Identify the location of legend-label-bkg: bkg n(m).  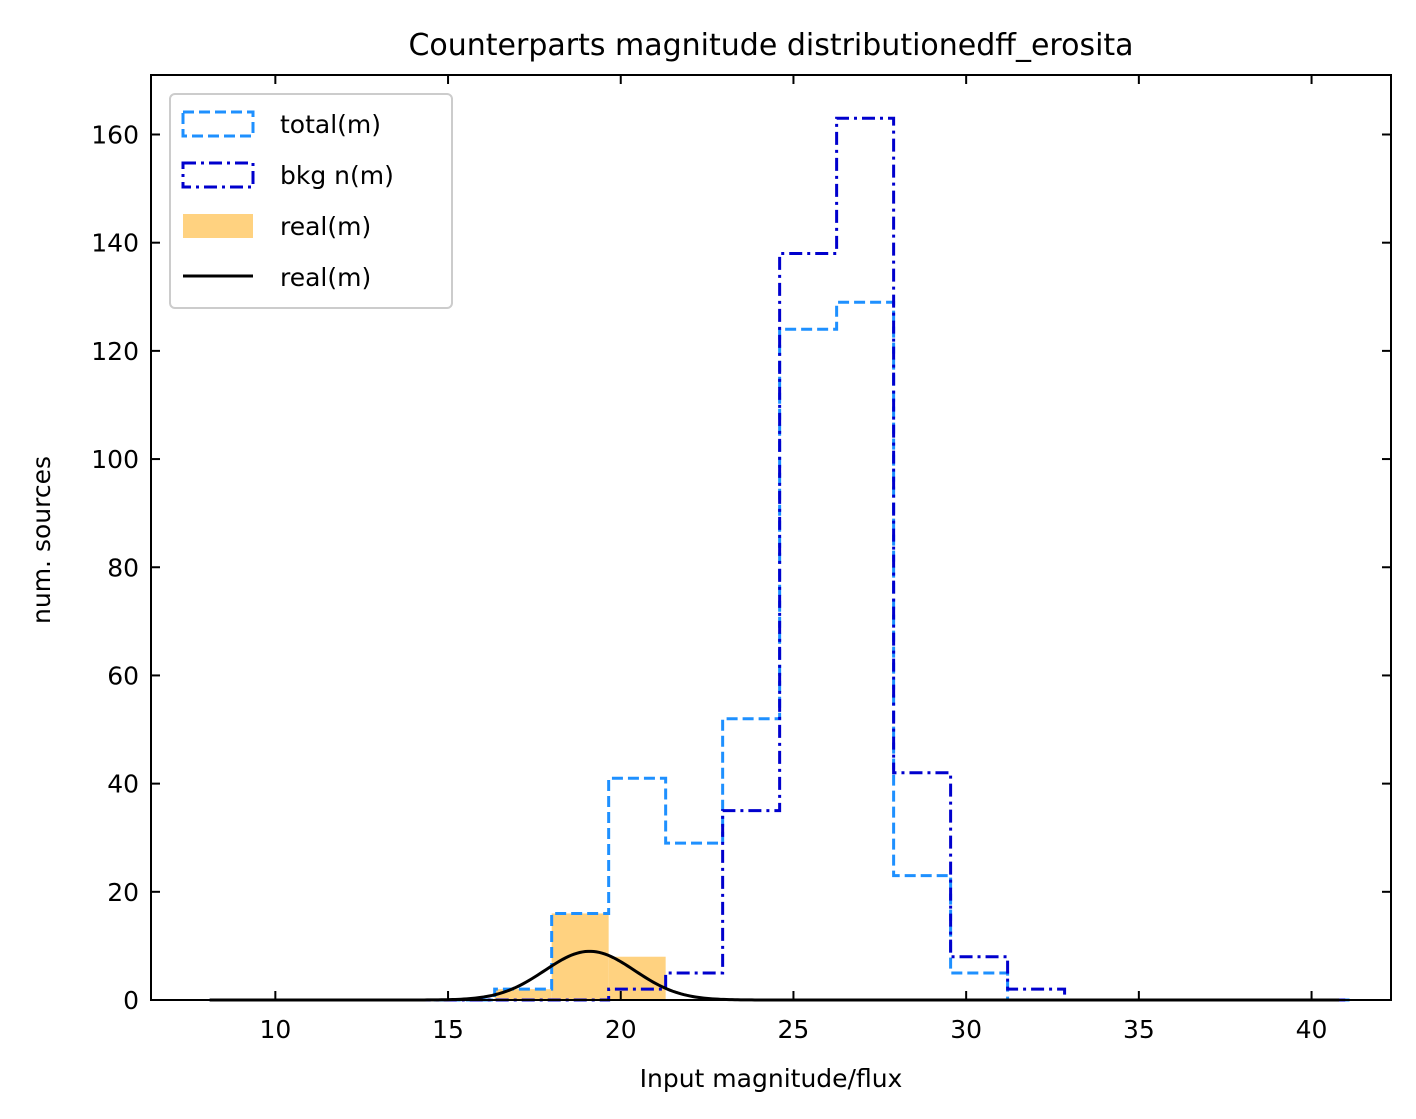
(337, 175).